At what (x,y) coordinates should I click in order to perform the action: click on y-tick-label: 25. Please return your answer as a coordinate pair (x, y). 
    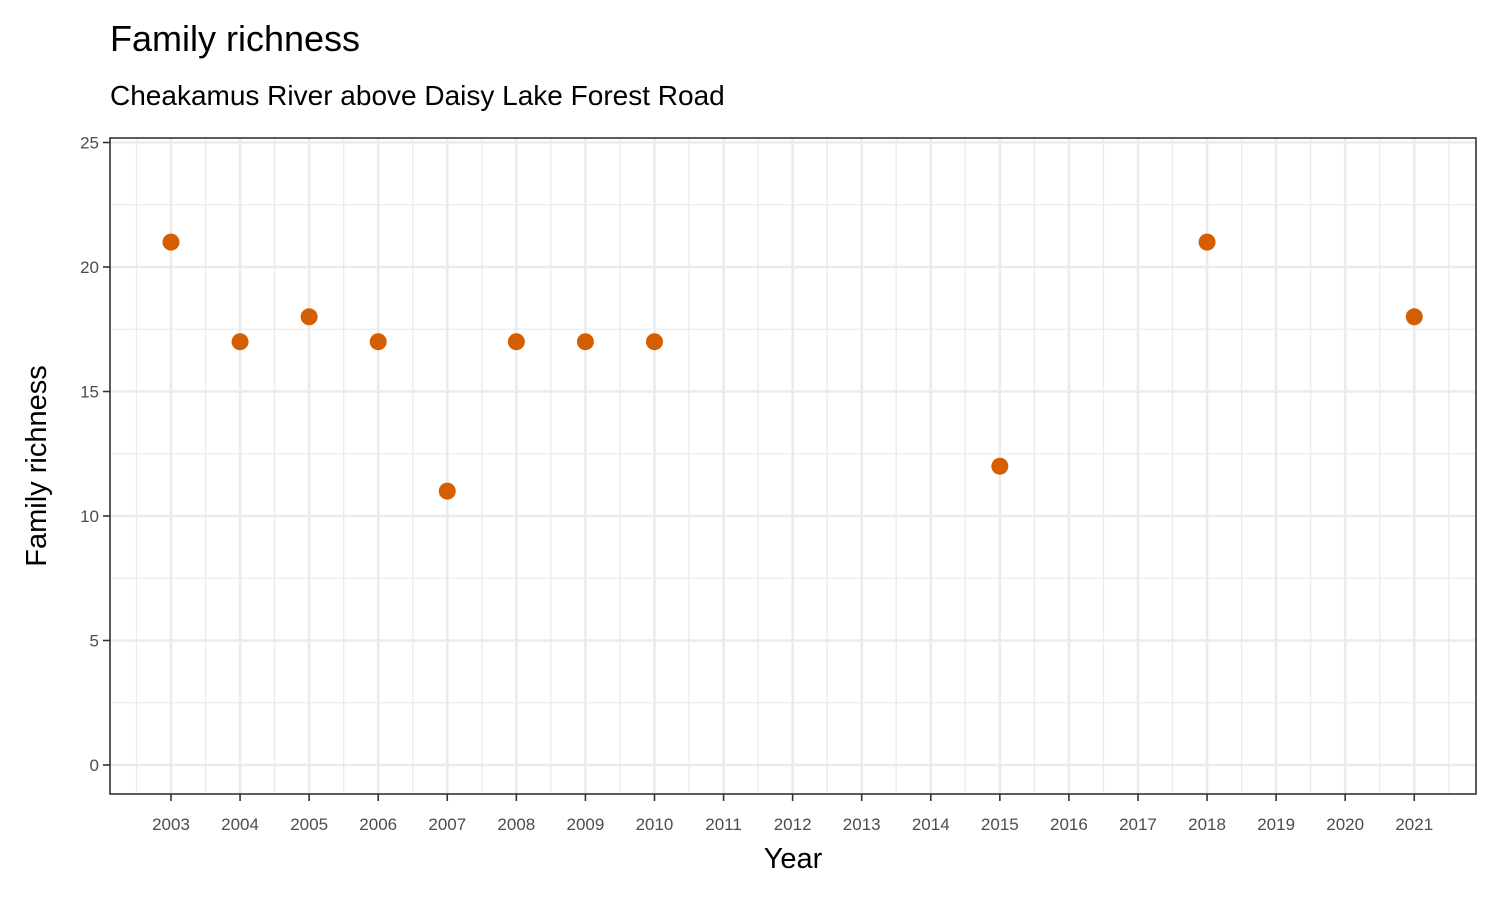
    Looking at the image, I should click on (89, 143).